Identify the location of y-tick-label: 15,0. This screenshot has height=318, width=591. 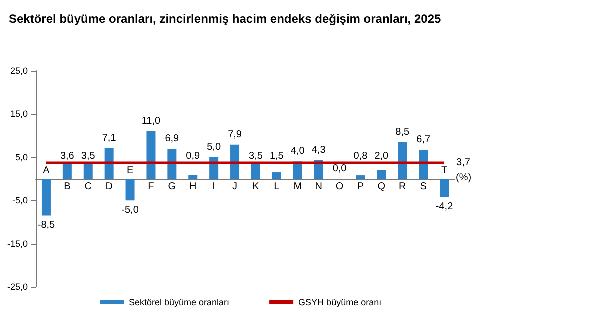
(19, 114).